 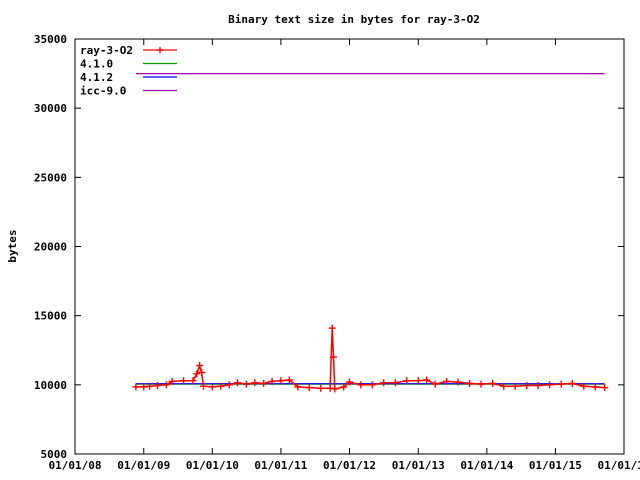 I want to click on y-tick-label: 20000, so click(x=50, y=247).